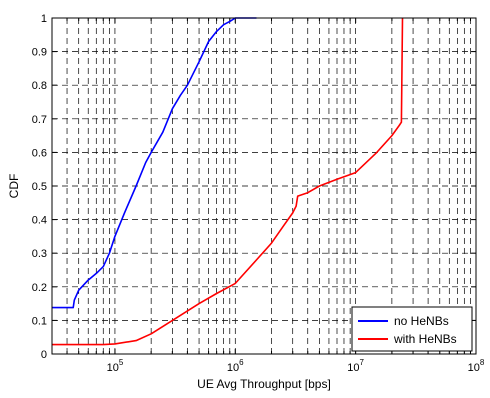  What do you see at coordinates (425, 339) in the screenshot?
I see `legend-entry: with HeNBs` at bounding box center [425, 339].